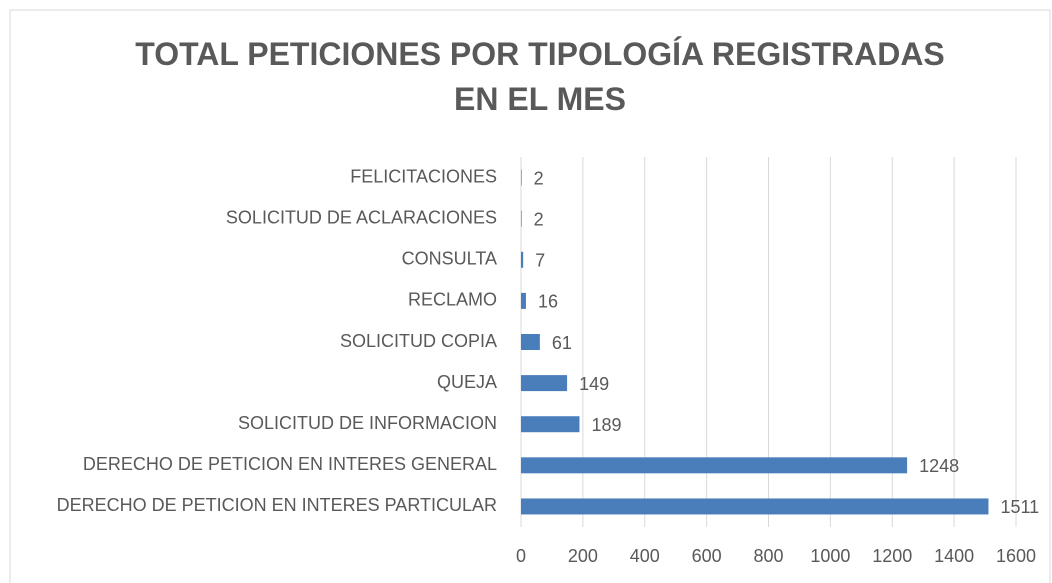  Describe the element at coordinates (939, 466) in the screenshot. I see `data-label: 1248` at that location.